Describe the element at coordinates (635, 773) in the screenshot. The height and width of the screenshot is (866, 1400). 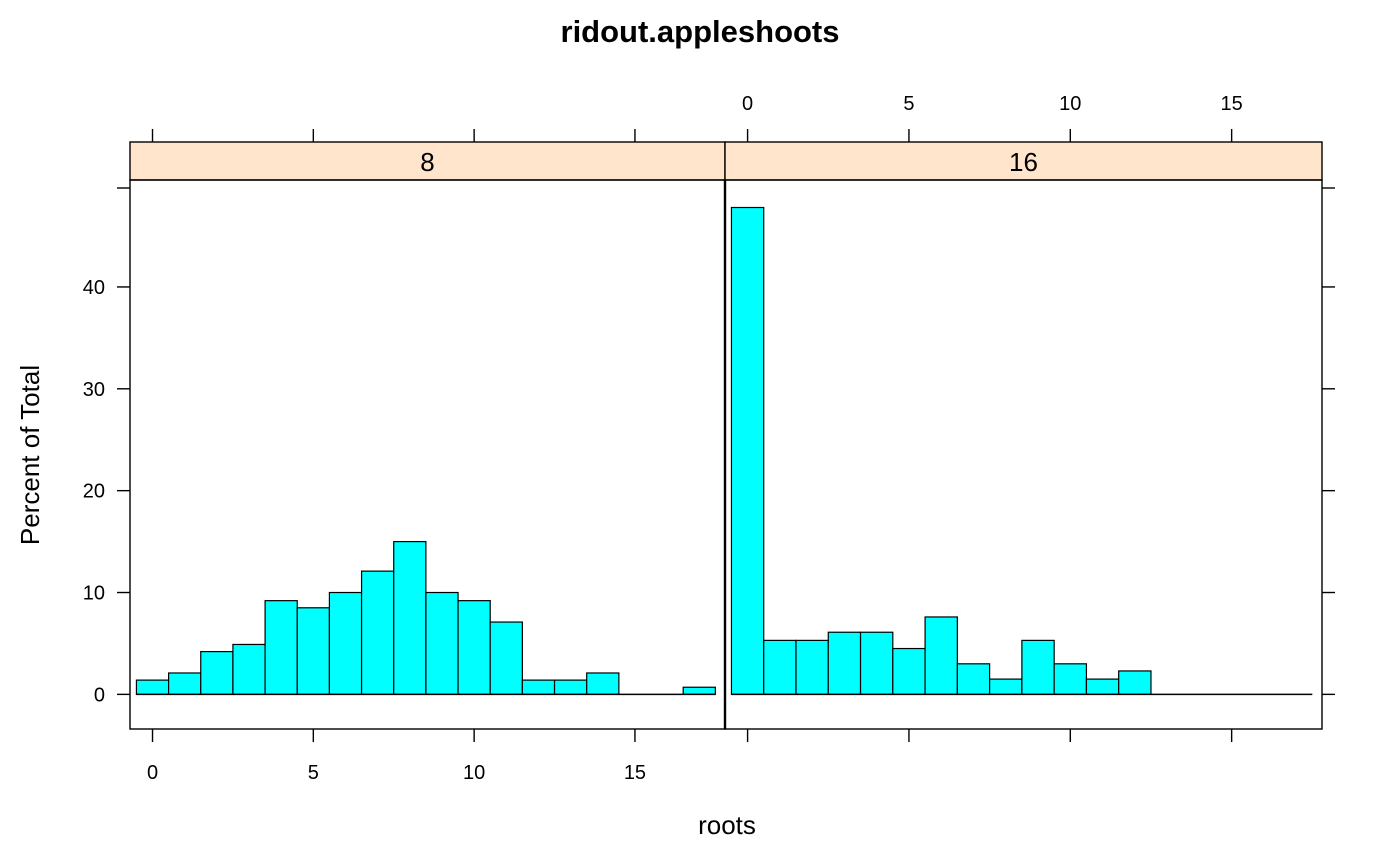
I see `x-tick-label: 15` at that location.